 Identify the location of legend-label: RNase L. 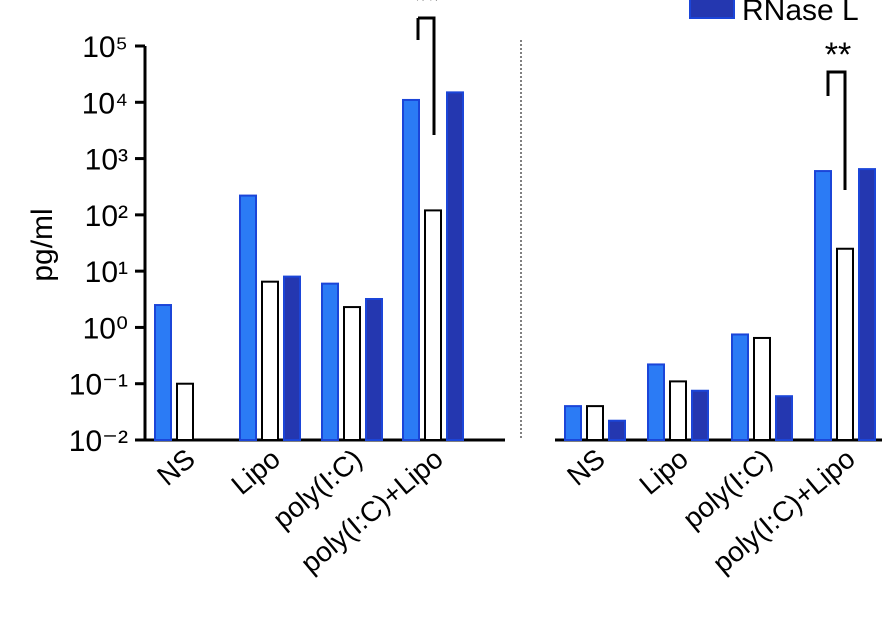
(800, 13).